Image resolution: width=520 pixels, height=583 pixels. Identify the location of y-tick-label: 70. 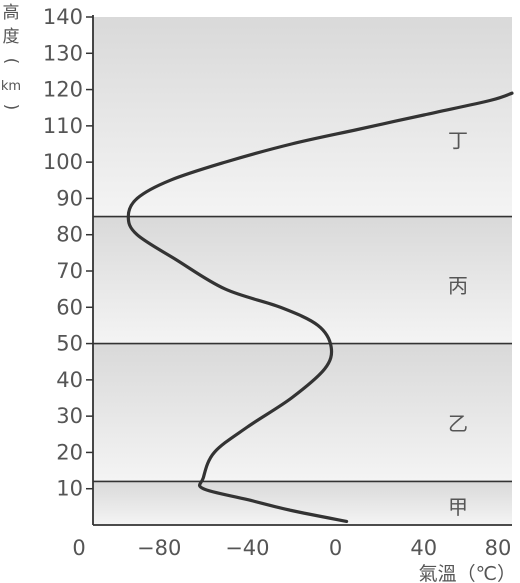
(69, 271).